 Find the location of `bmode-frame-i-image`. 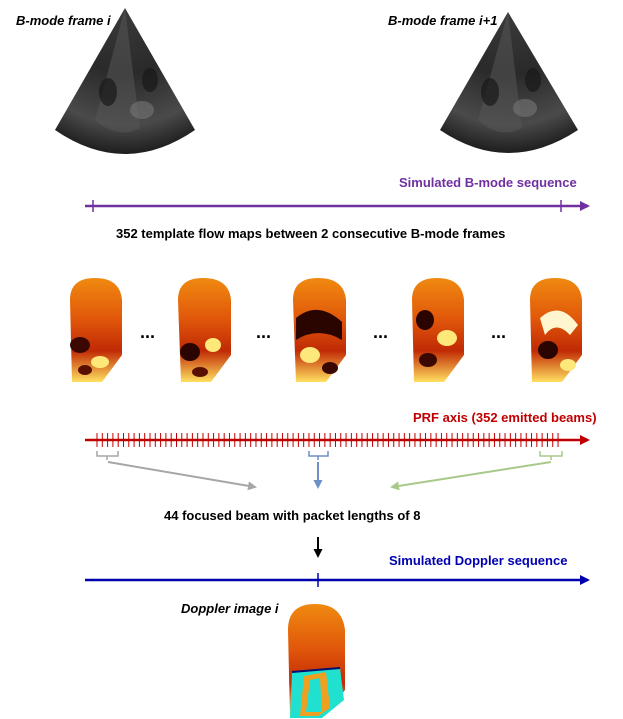

bmode-frame-i-image is located at coordinates (125, 81).